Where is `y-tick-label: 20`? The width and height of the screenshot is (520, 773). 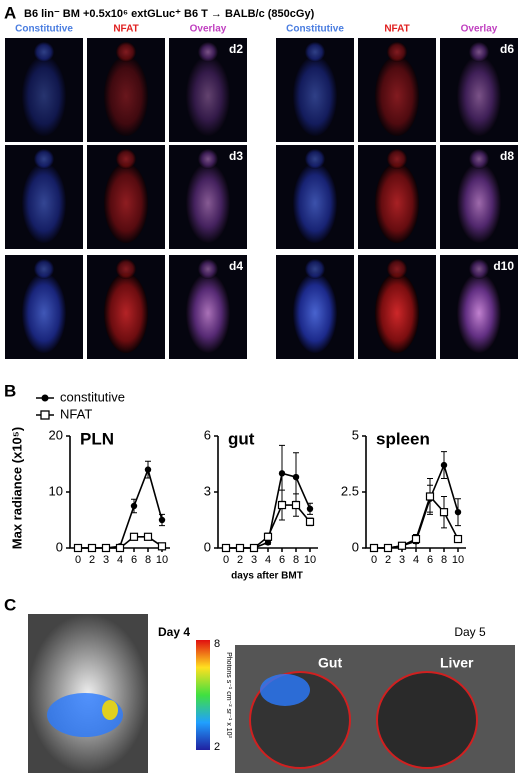
y-tick-label: 20 is located at coordinates (56, 434).